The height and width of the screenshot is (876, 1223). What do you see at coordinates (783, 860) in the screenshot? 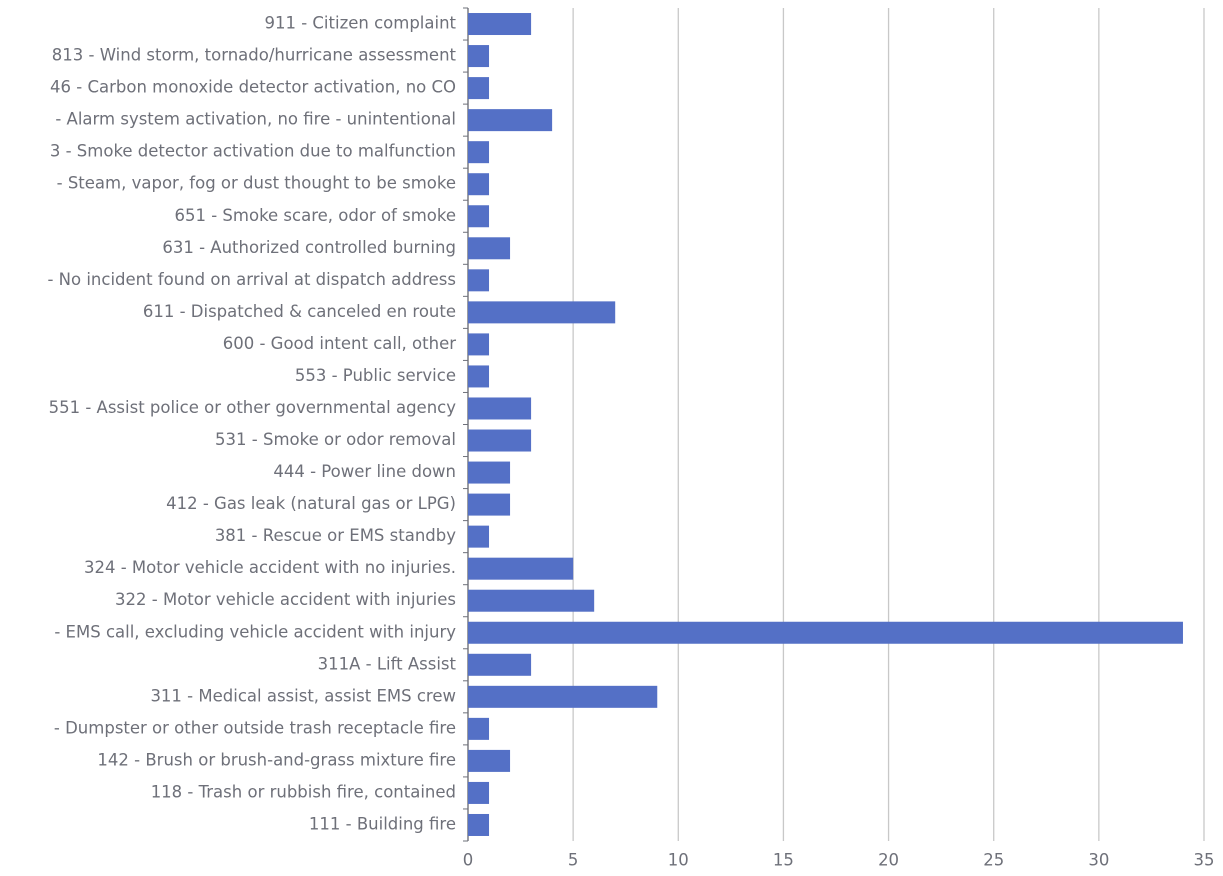
I see `x-tick-label: 15` at bounding box center [783, 860].